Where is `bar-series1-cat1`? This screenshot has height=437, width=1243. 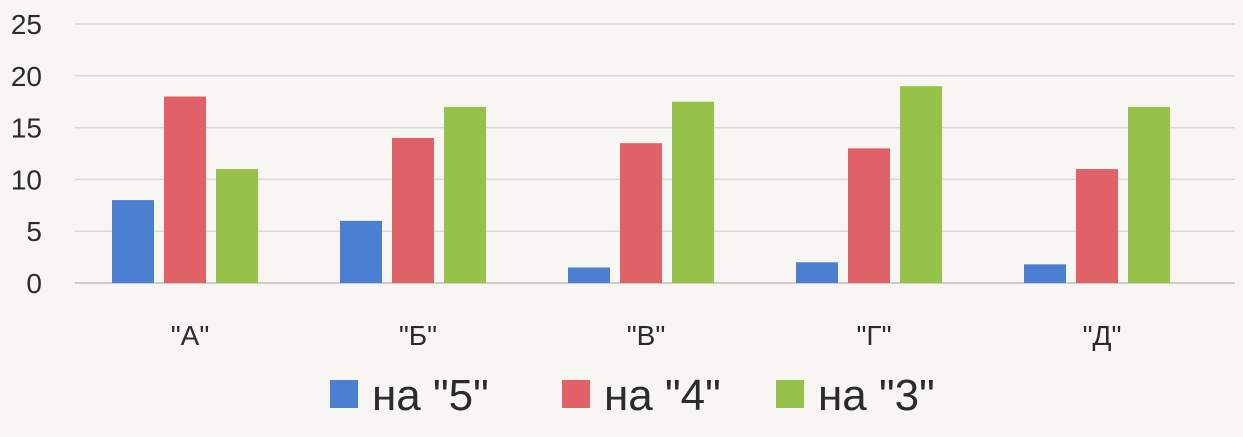
bar-series1-cat1 is located at coordinates (413, 210).